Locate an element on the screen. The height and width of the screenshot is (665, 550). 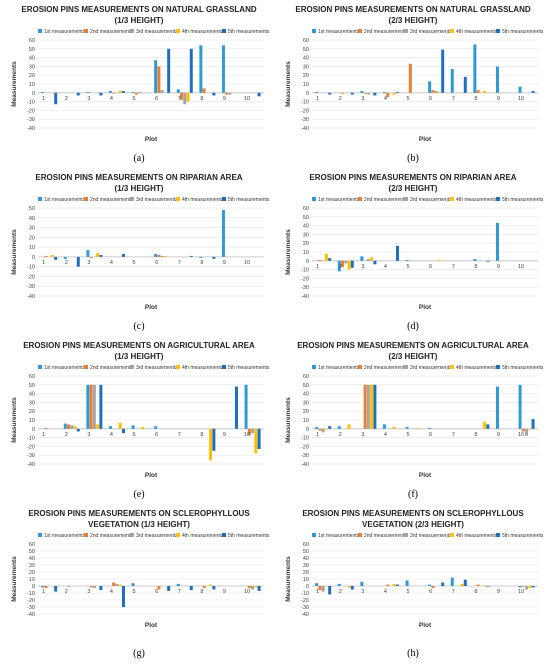
y-tick-b-5: 10 is located at coordinates (306, 85).